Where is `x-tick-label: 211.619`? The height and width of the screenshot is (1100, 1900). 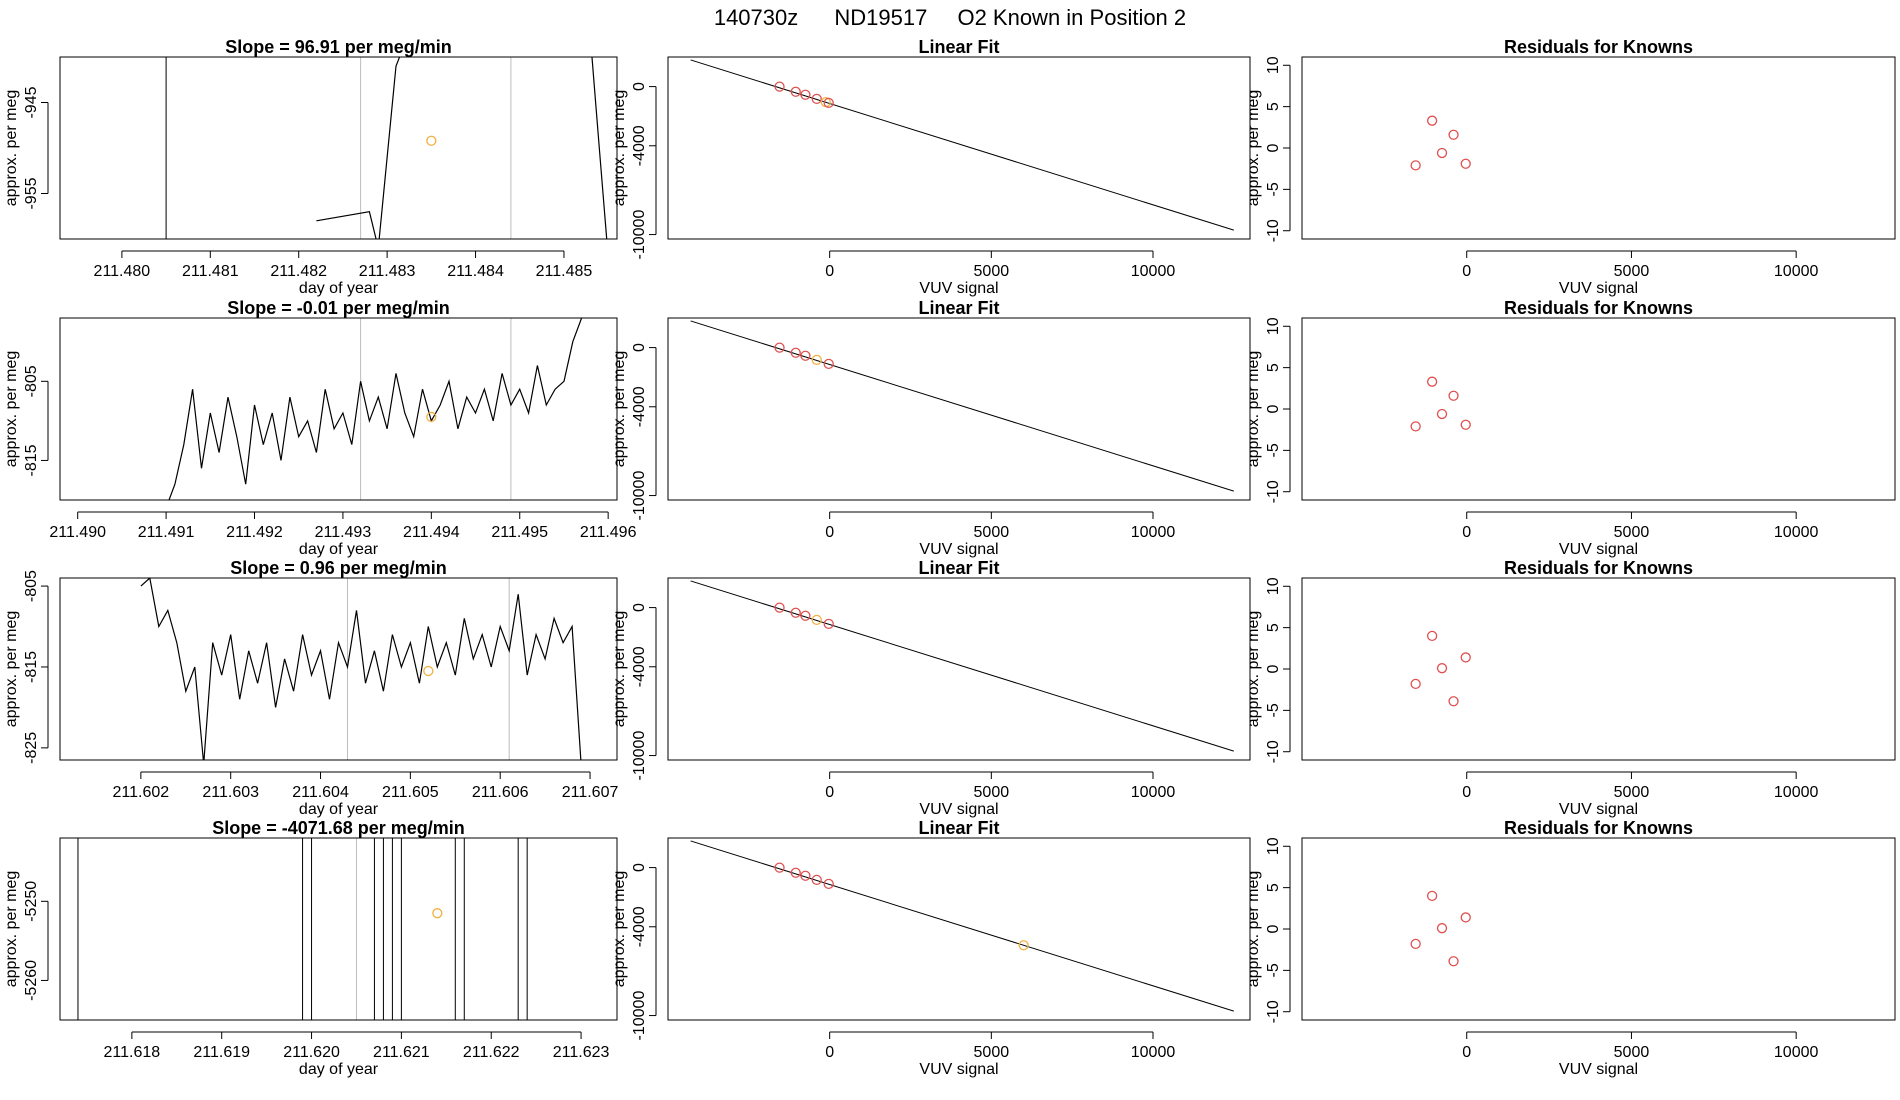 x-tick-label: 211.619 is located at coordinates (221, 1052).